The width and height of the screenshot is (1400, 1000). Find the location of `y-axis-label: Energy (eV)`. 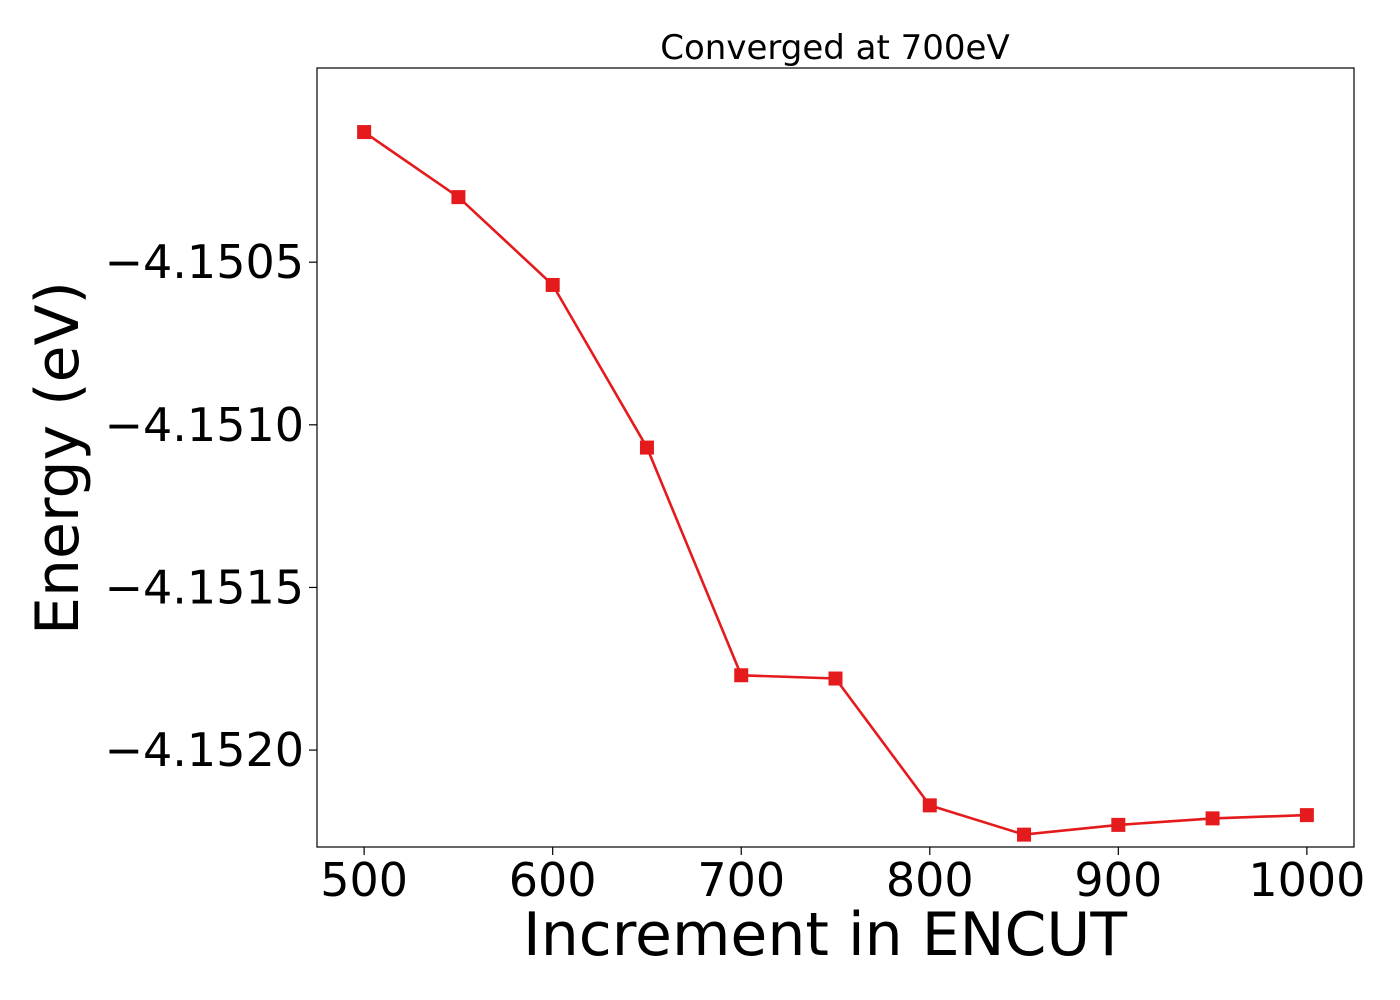

y-axis-label: Energy (eV) is located at coordinates (58, 458).